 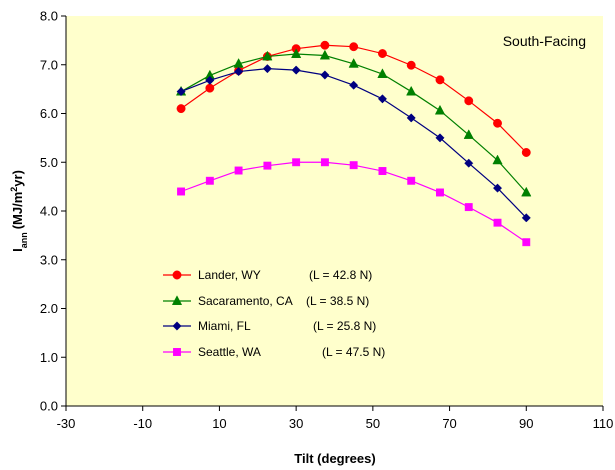 What do you see at coordinates (229, 352) in the screenshot?
I see `legend-label: Seattle, WA` at bounding box center [229, 352].